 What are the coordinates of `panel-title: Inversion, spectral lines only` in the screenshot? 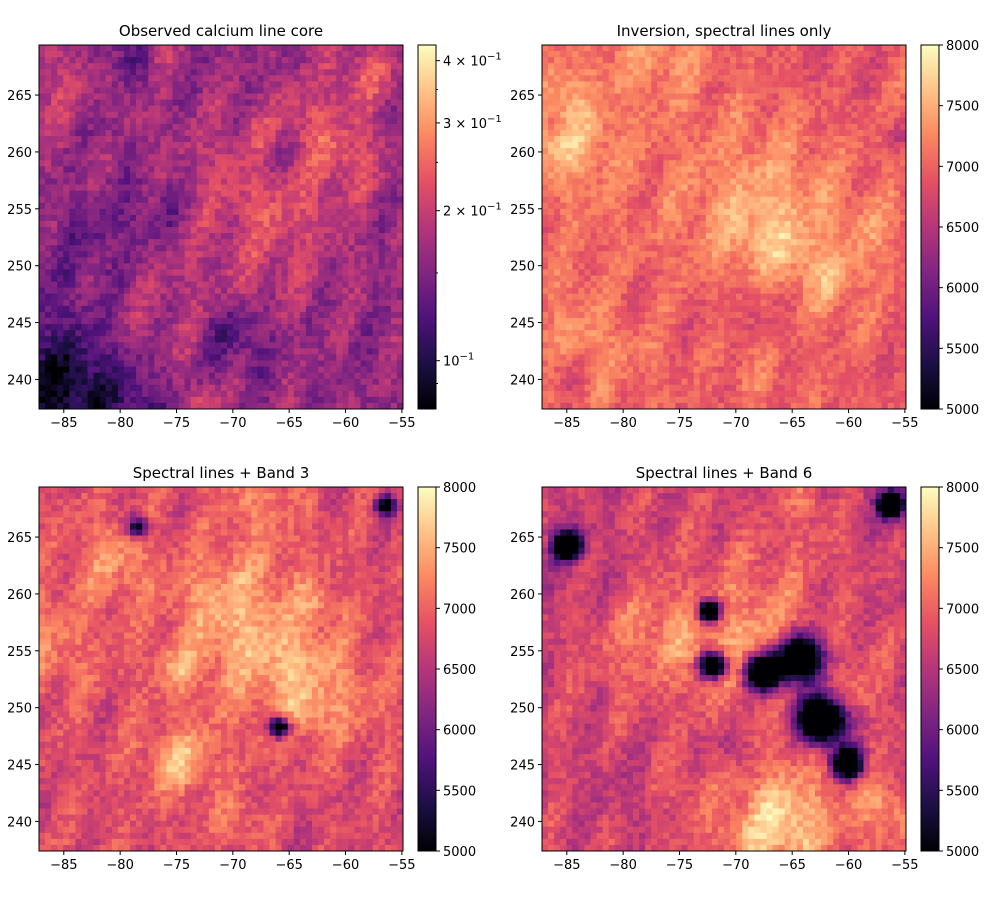 It's located at (724, 31).